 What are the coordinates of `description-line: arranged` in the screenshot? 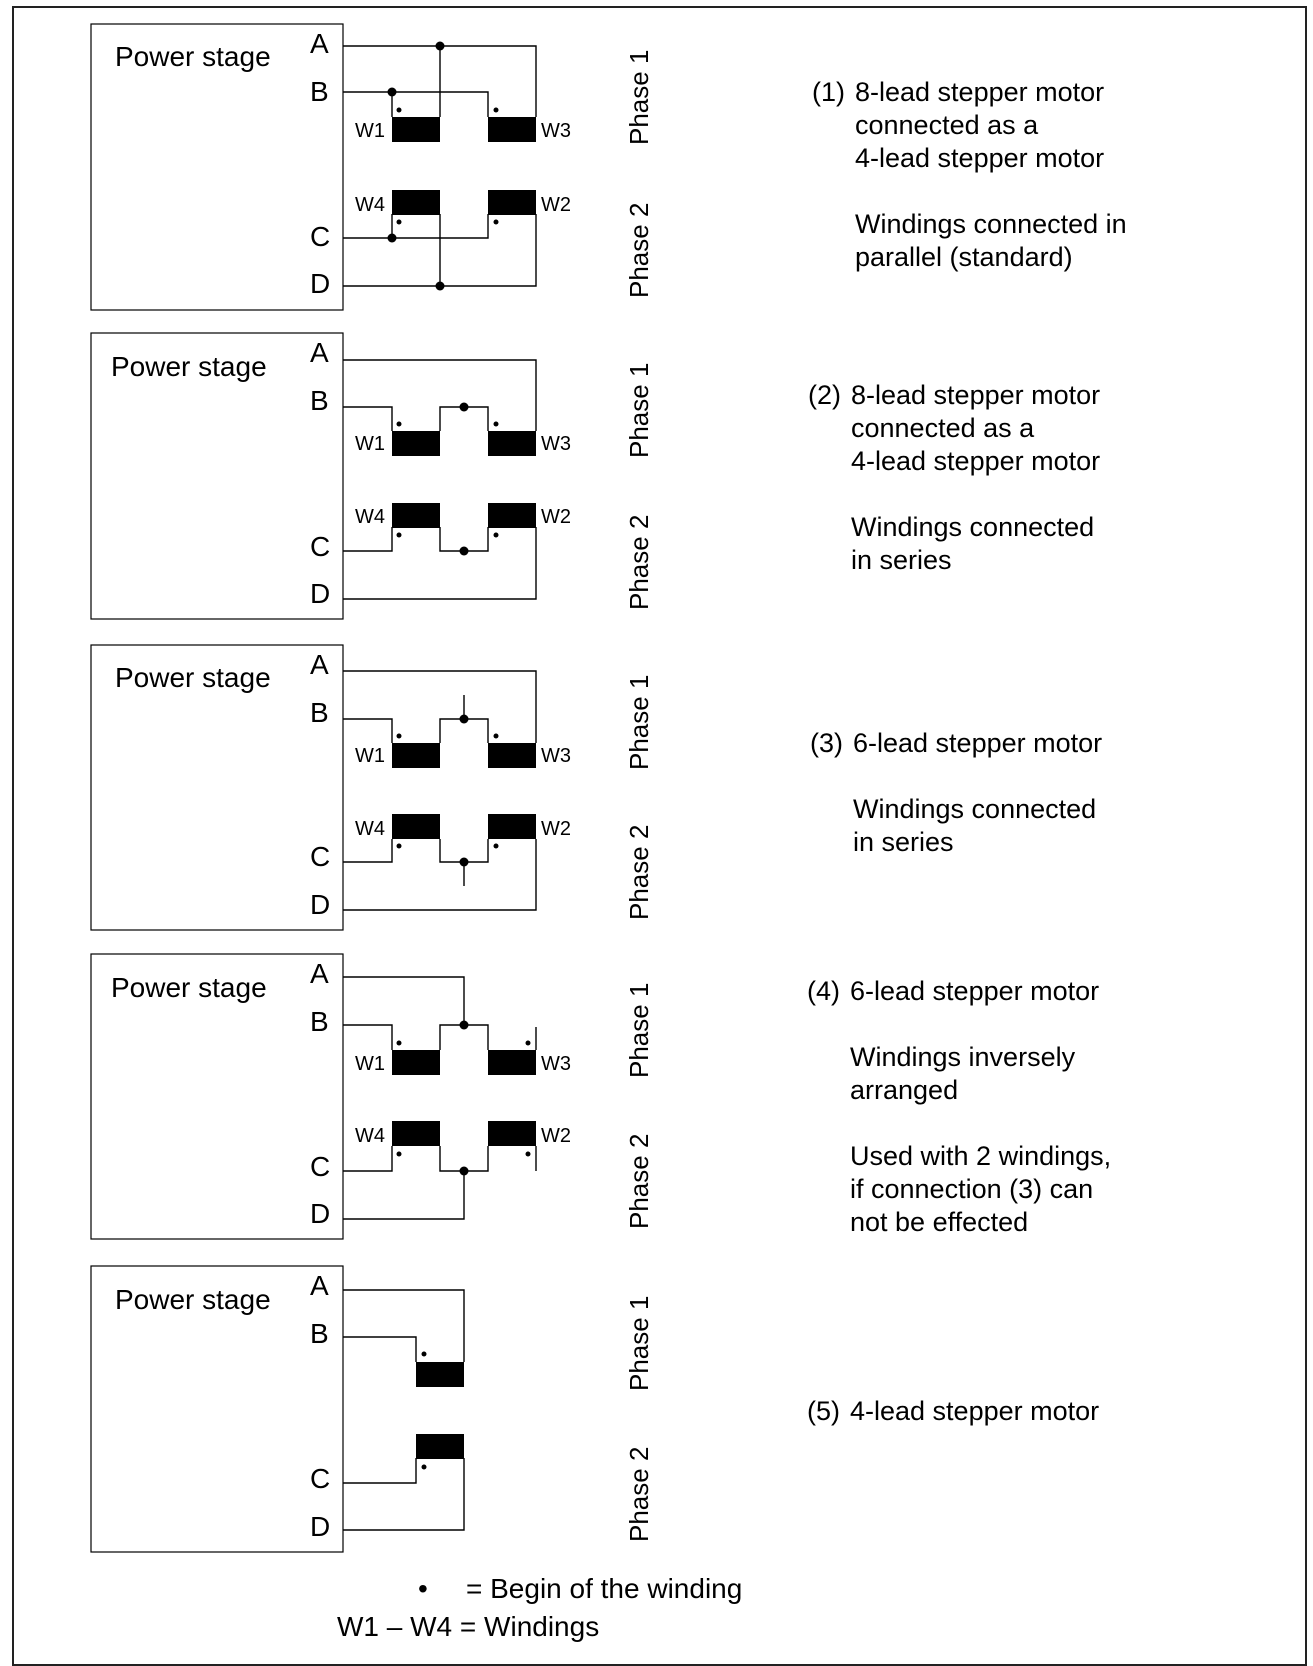 It's located at (904, 1090).